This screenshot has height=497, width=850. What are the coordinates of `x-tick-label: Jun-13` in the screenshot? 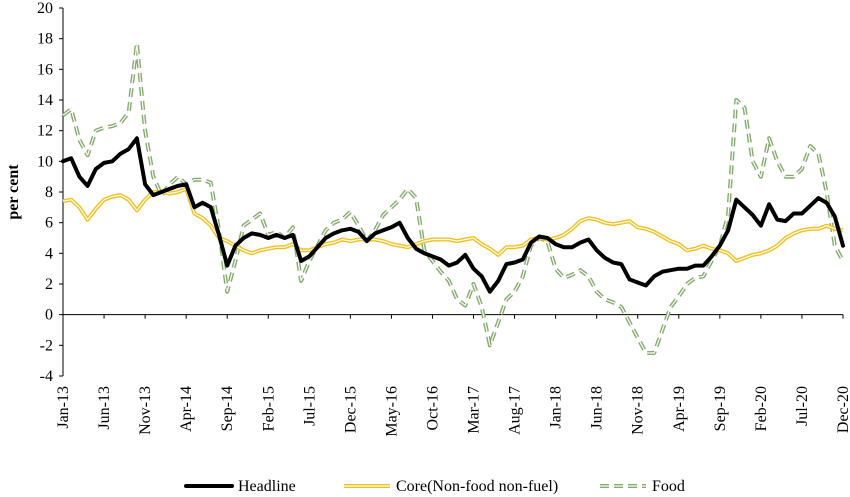 It's located at (104, 408).